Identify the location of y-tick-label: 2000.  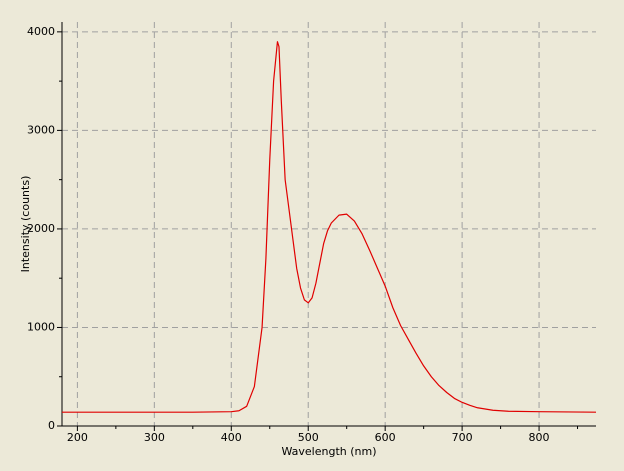
(41, 228).